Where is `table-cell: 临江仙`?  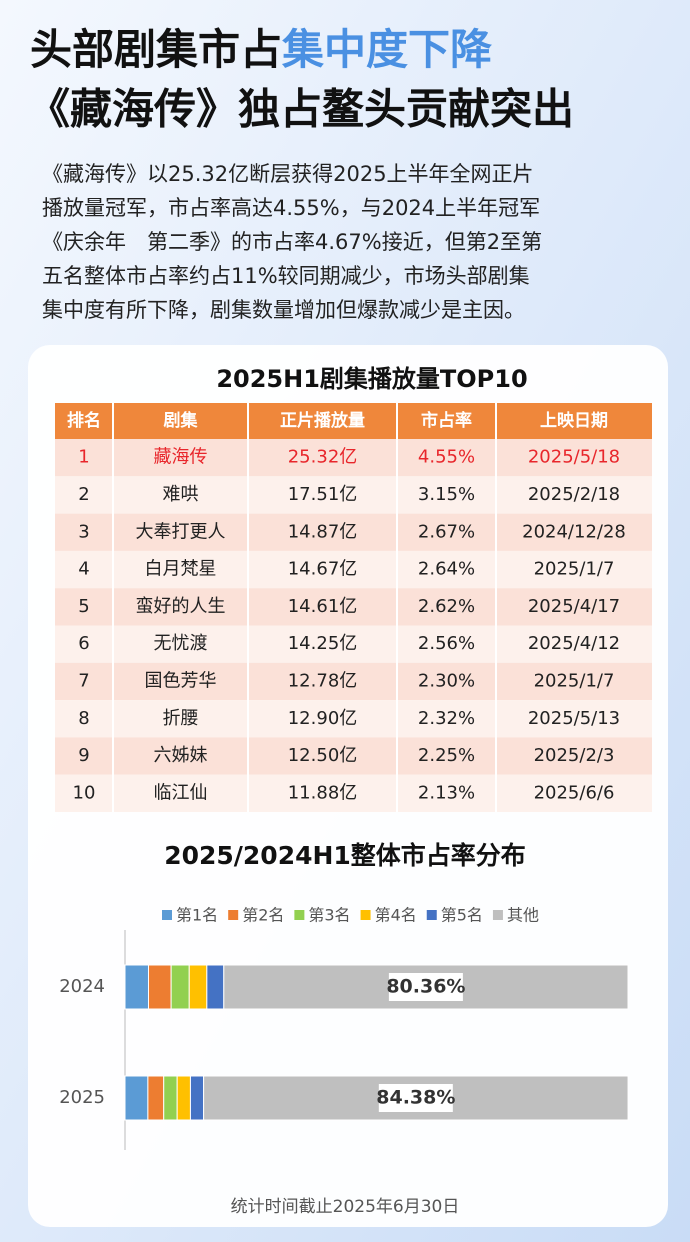
table-cell: 临江仙 is located at coordinates (181, 792).